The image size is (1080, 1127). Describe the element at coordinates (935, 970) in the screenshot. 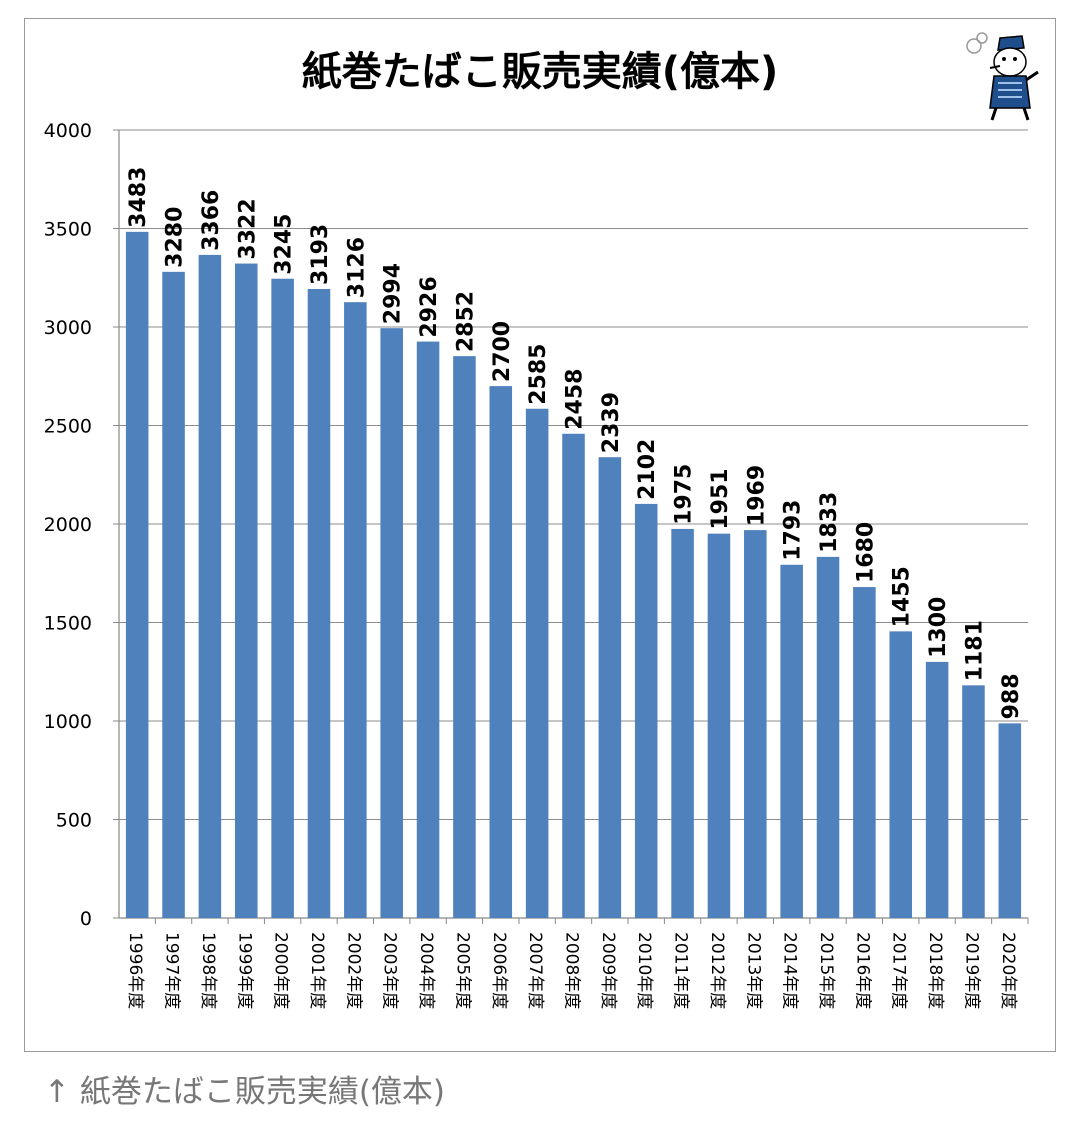

I see `x-tick-label: 2018年度` at that location.